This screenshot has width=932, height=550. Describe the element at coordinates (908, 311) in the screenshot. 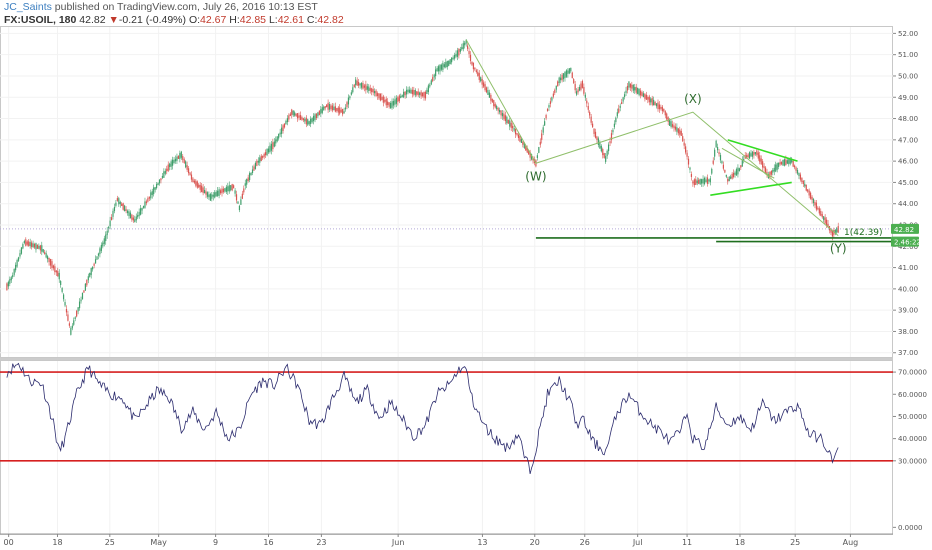

I see `price-tick-label: 39.00` at that location.